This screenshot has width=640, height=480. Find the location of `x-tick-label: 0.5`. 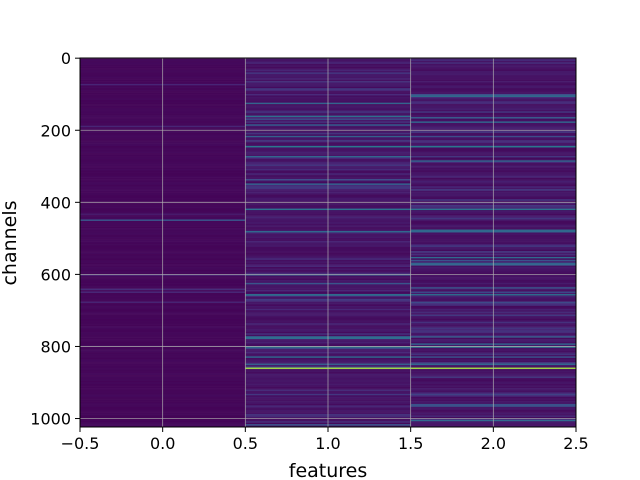

x-tick-label: 0.5 is located at coordinates (245, 443).